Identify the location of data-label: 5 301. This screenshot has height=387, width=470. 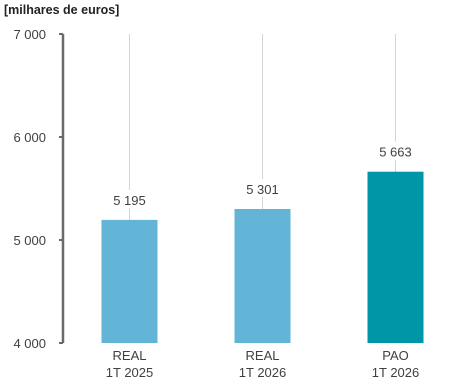
(262, 189).